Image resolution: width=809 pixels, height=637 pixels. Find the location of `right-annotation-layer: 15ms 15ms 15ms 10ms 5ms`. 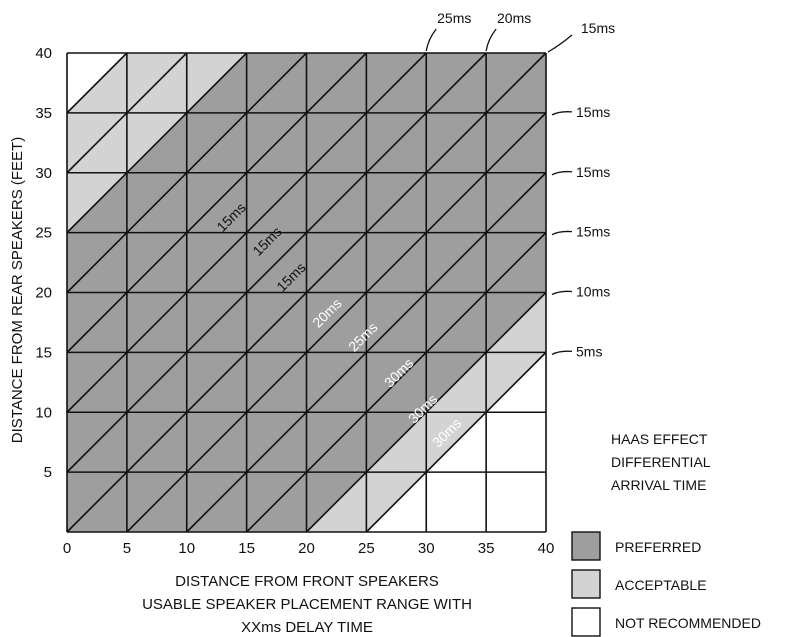

right-annotation-layer: 15ms 15ms 15ms 10ms 5ms is located at coordinates (580, 231).